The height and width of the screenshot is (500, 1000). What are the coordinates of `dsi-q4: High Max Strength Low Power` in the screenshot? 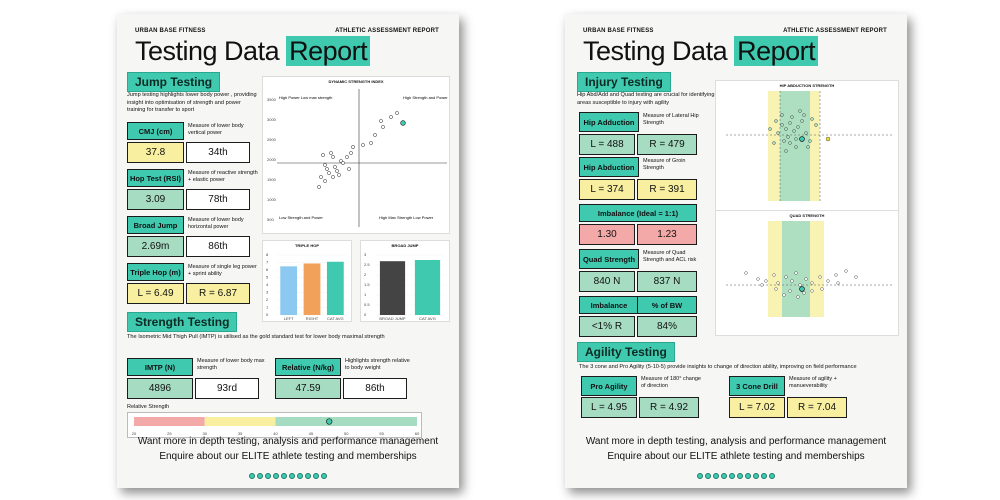 It's located at (406, 217).